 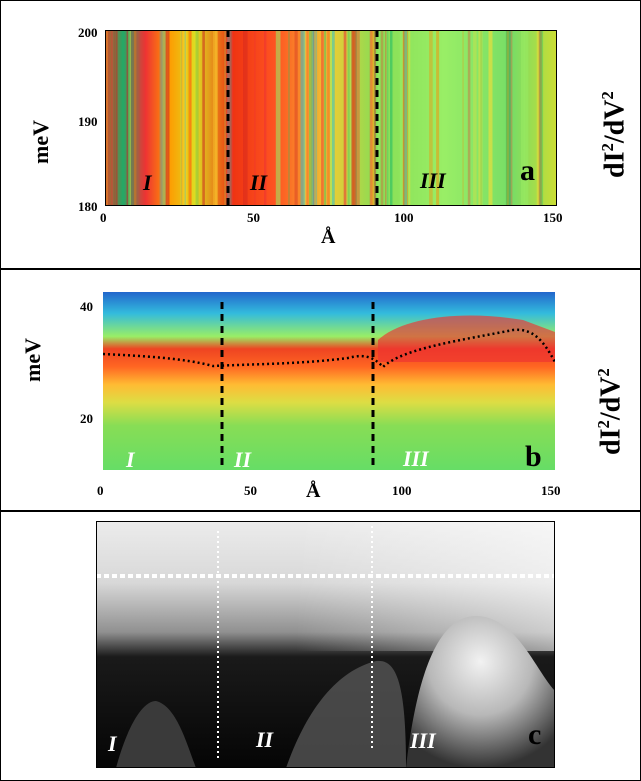 I want to click on panel-a-xlabel: Å, so click(x=328, y=237).